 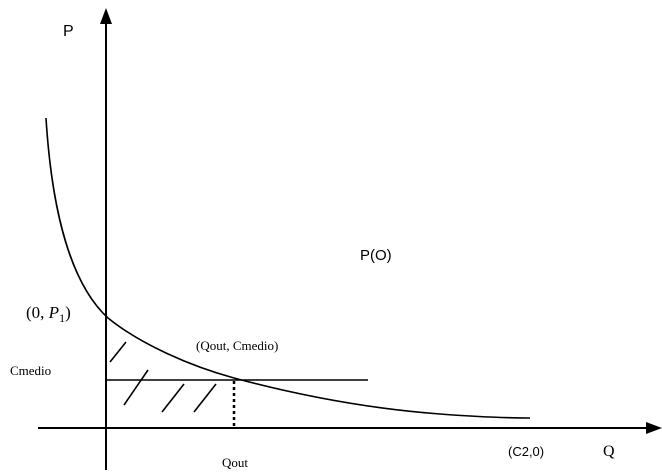 I want to click on y-intercept-suffix: ), so click(x=68, y=312).